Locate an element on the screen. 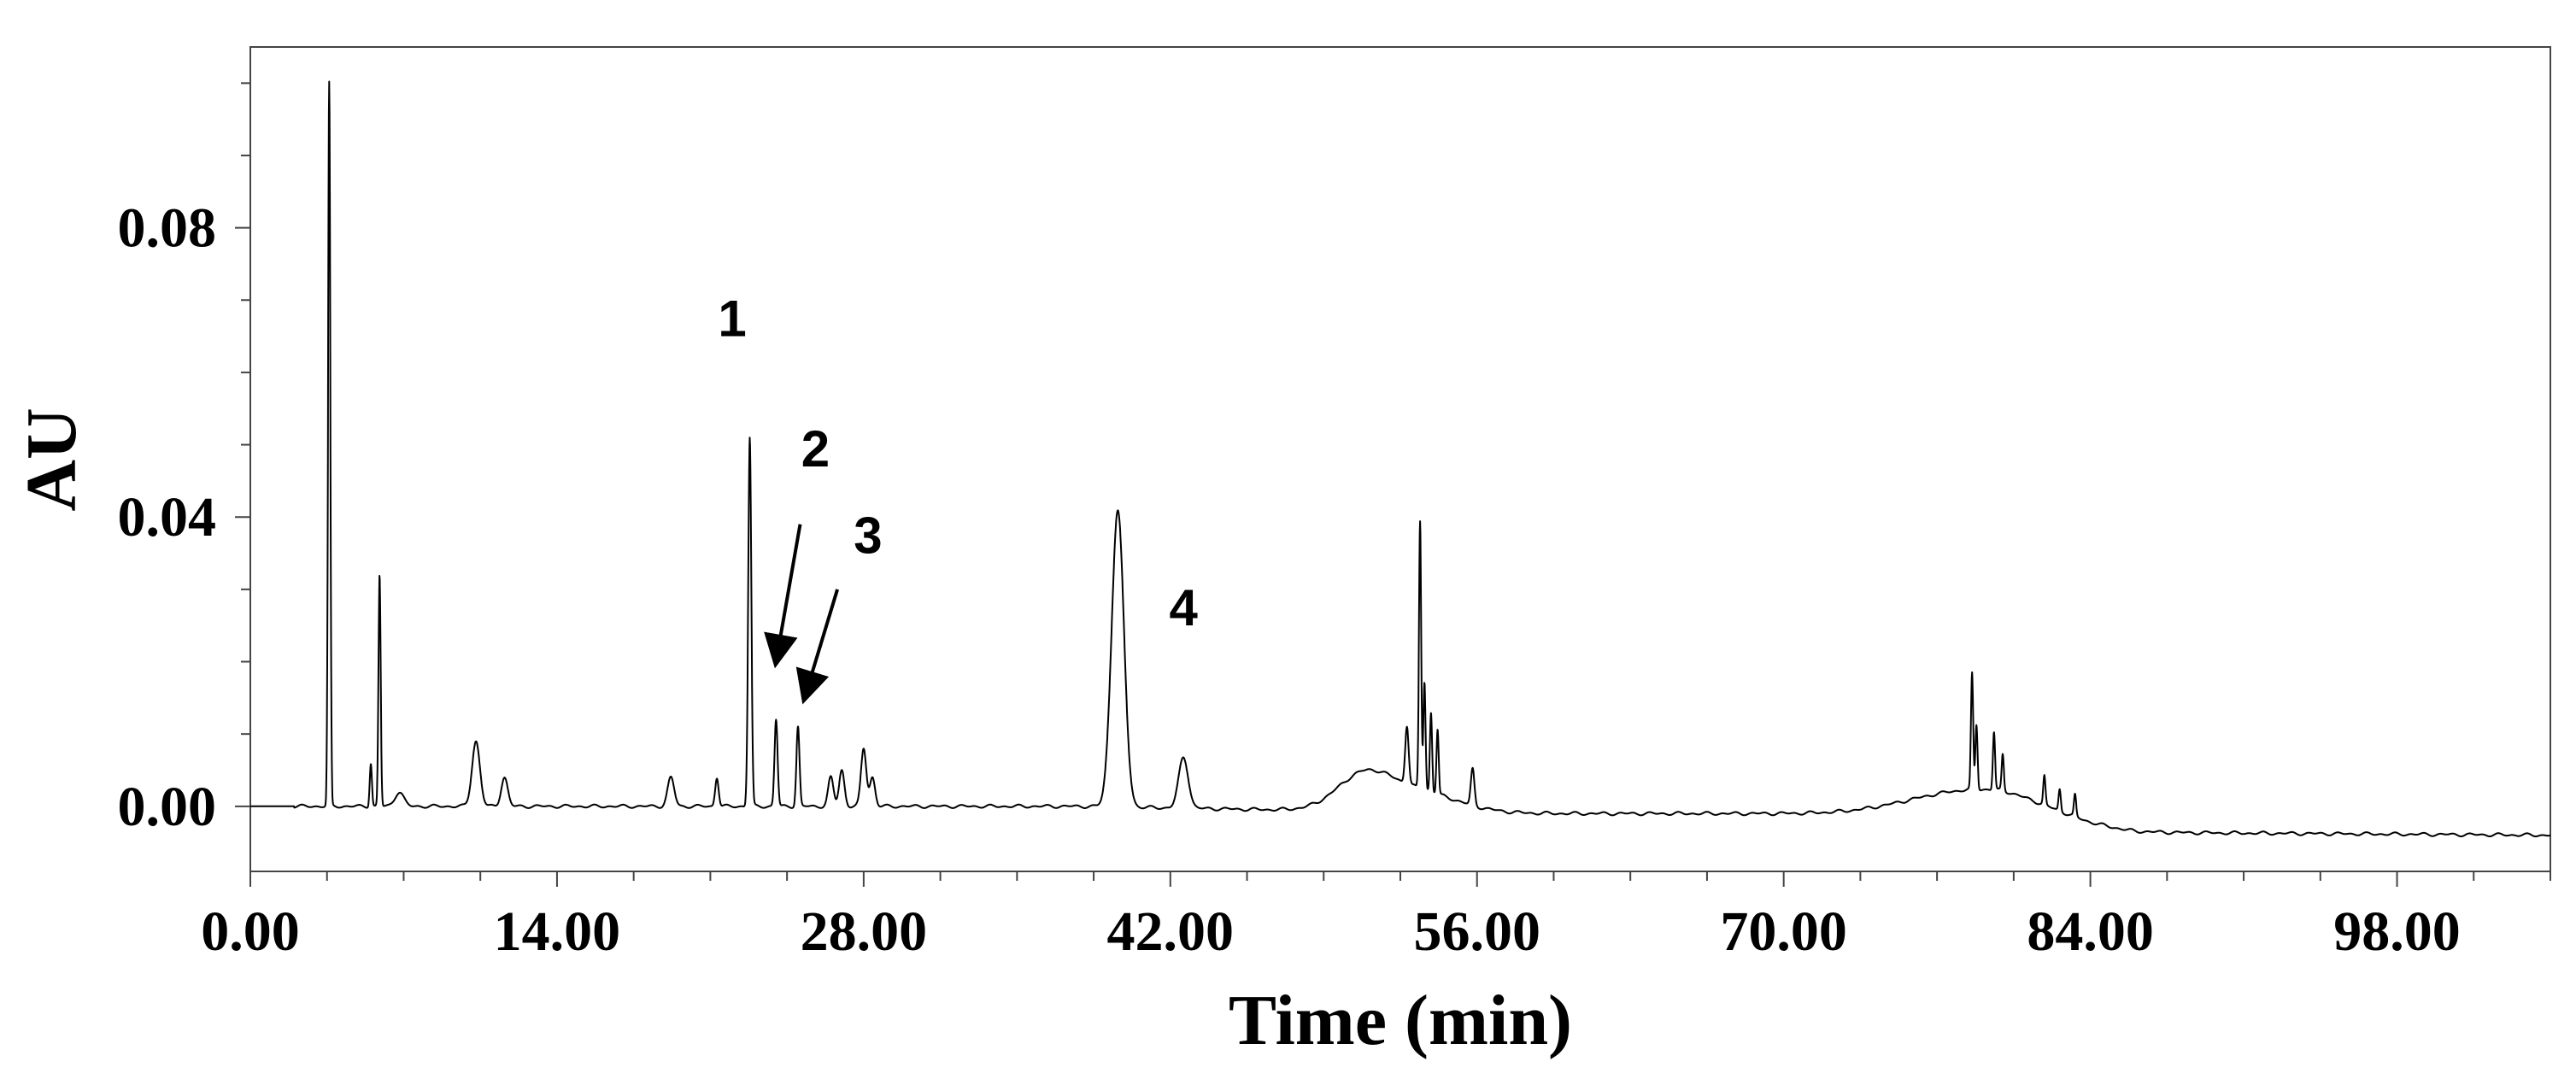 Image resolution: width=2576 pixels, height=1079 pixels. x-axis: 0.00 14.00 28.00 42.00 56.00 70.00 84.00 98.00 is located at coordinates (1376, 917).